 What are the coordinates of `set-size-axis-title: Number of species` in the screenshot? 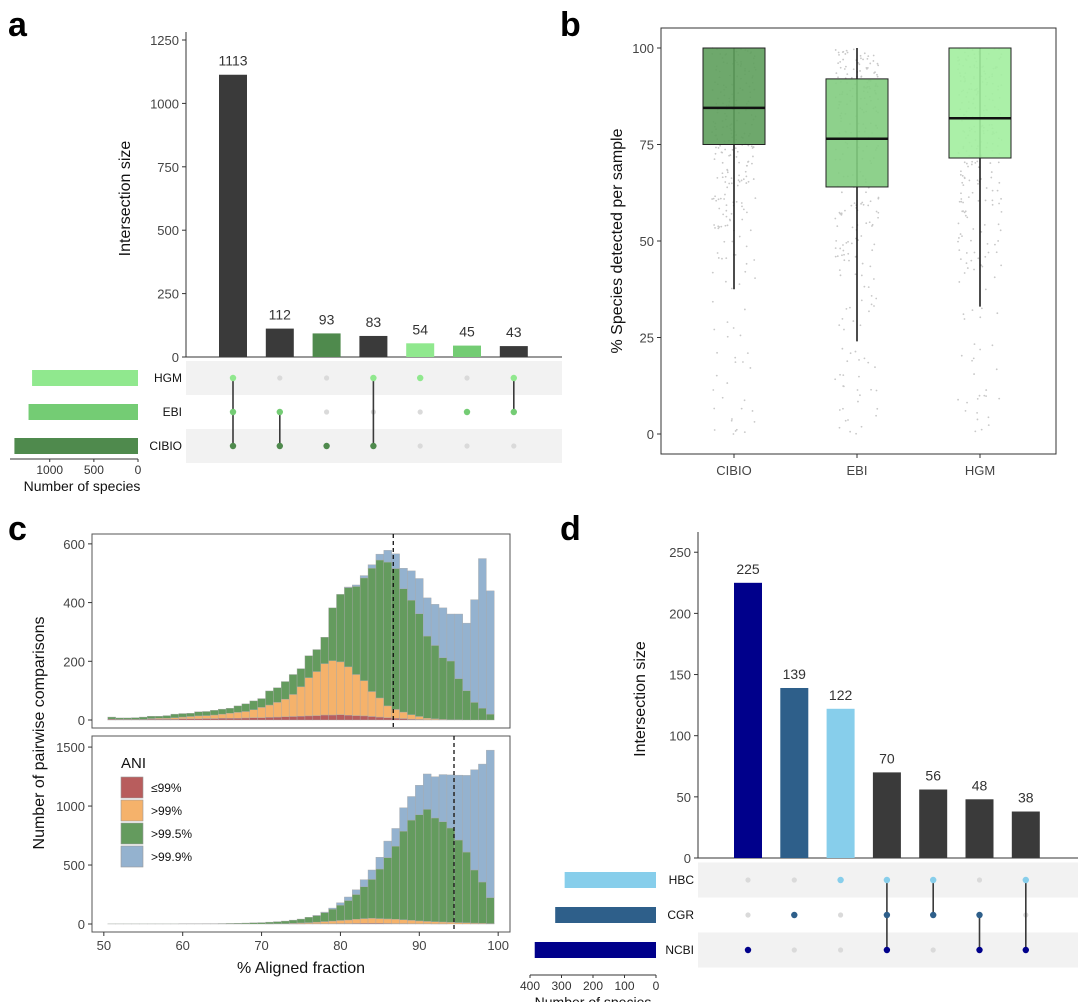 It's located at (593, 998).